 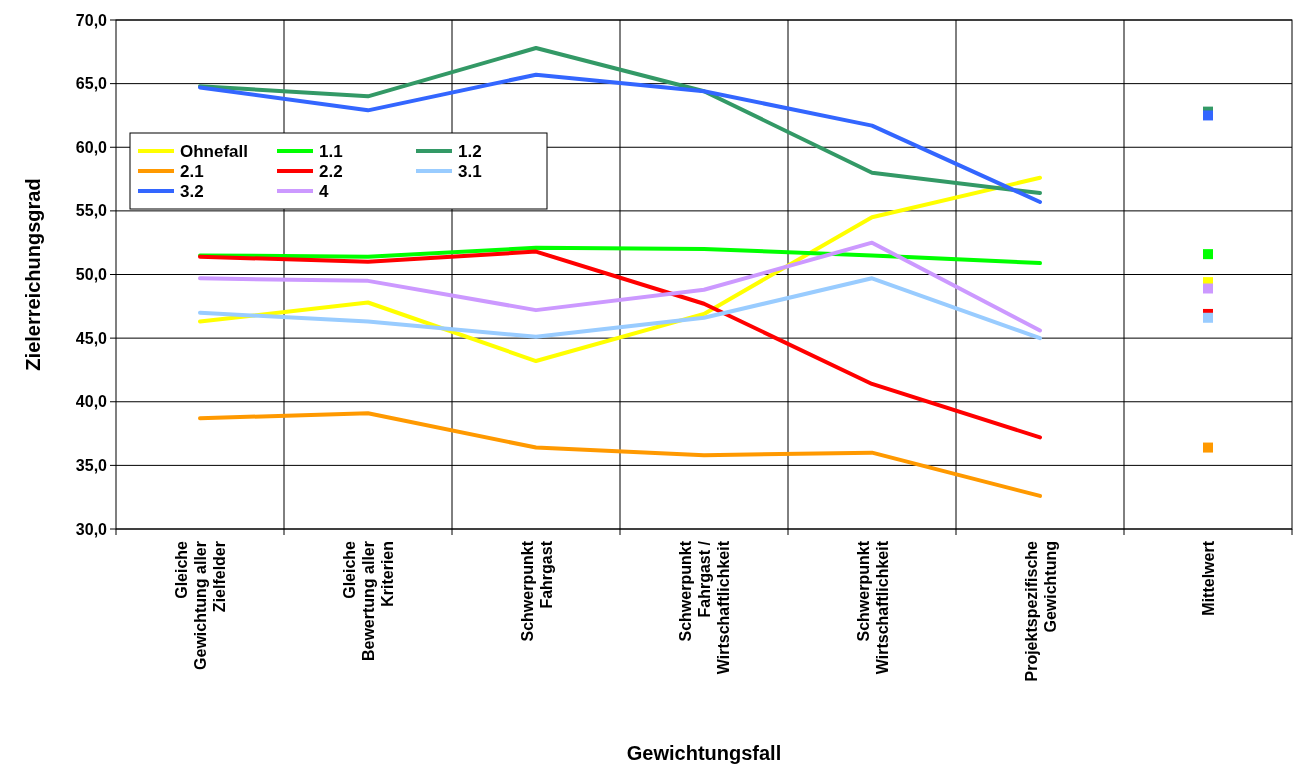 I want to click on x-tick-label: Schwerpunkt Fahrgast, so click(x=536, y=591).